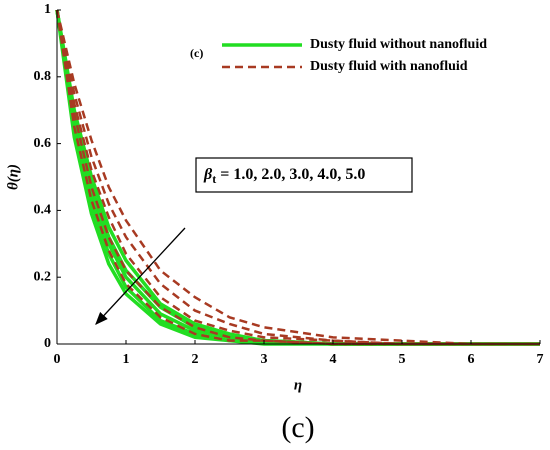 This screenshot has height=450, width=550. I want to click on legend-box, so click(371, 57).